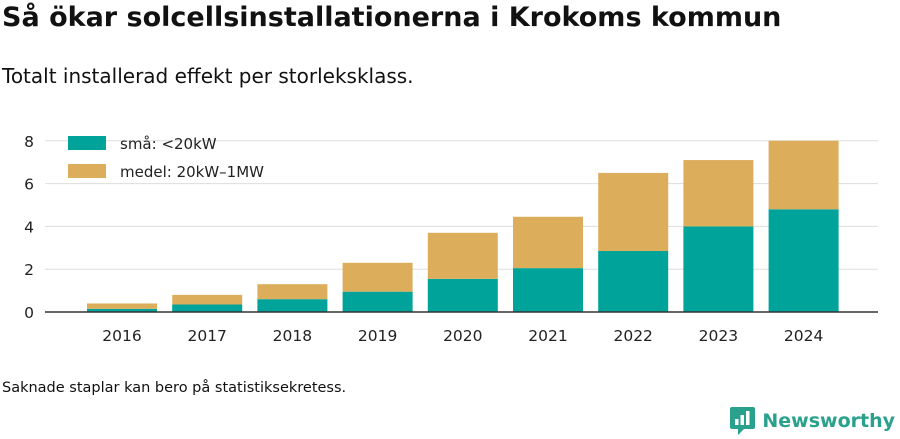  I want to click on y-tick-label: 2, so click(29, 270).